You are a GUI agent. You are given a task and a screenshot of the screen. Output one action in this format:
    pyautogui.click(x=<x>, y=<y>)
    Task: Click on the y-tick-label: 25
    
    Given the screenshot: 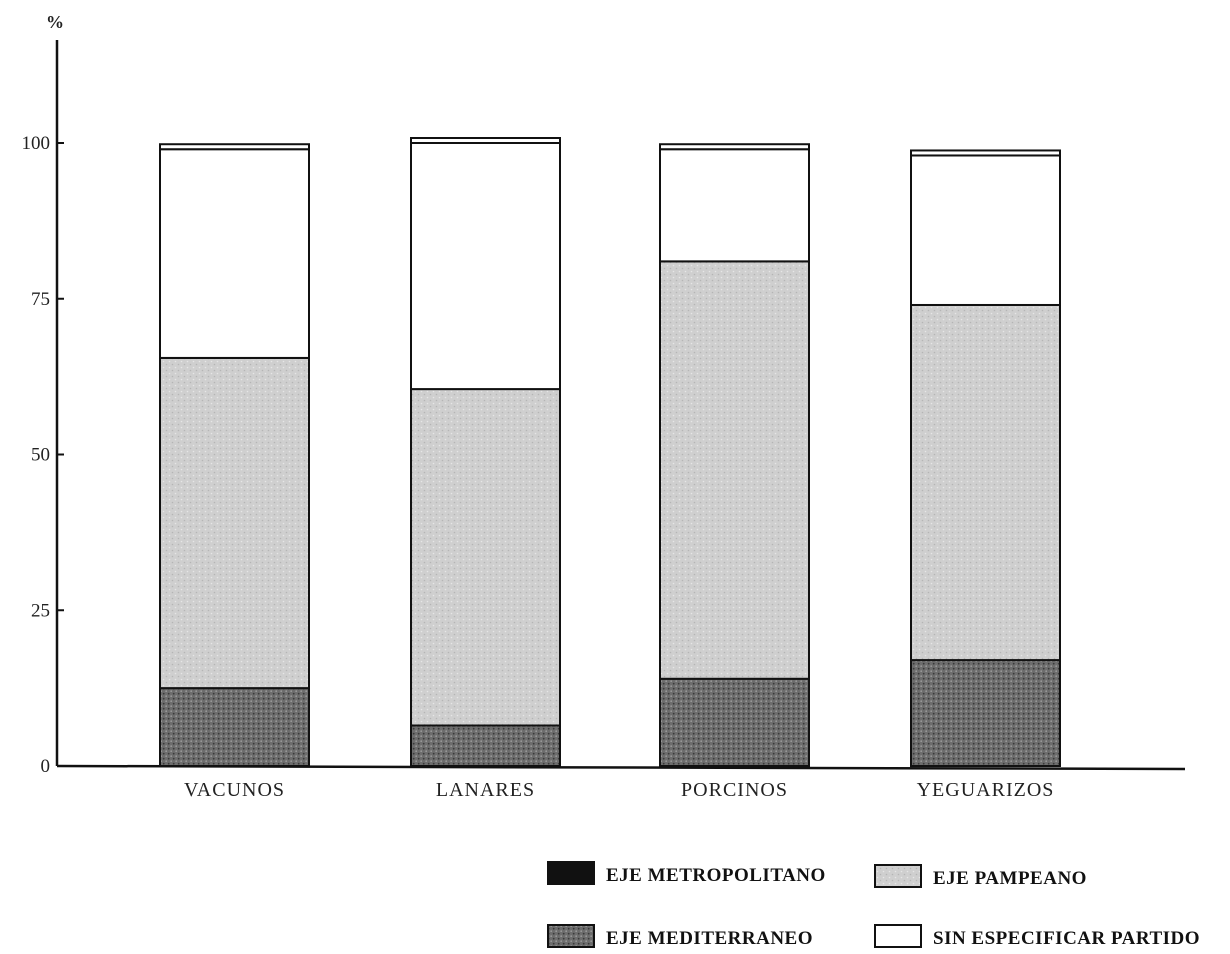 What is the action you would take?
    pyautogui.click(x=40, y=610)
    